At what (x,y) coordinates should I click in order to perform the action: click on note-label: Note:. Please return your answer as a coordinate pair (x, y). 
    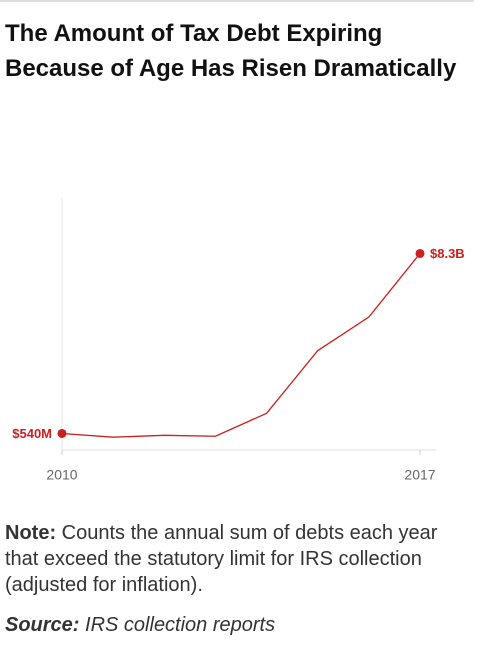
    Looking at the image, I should click on (31, 533).